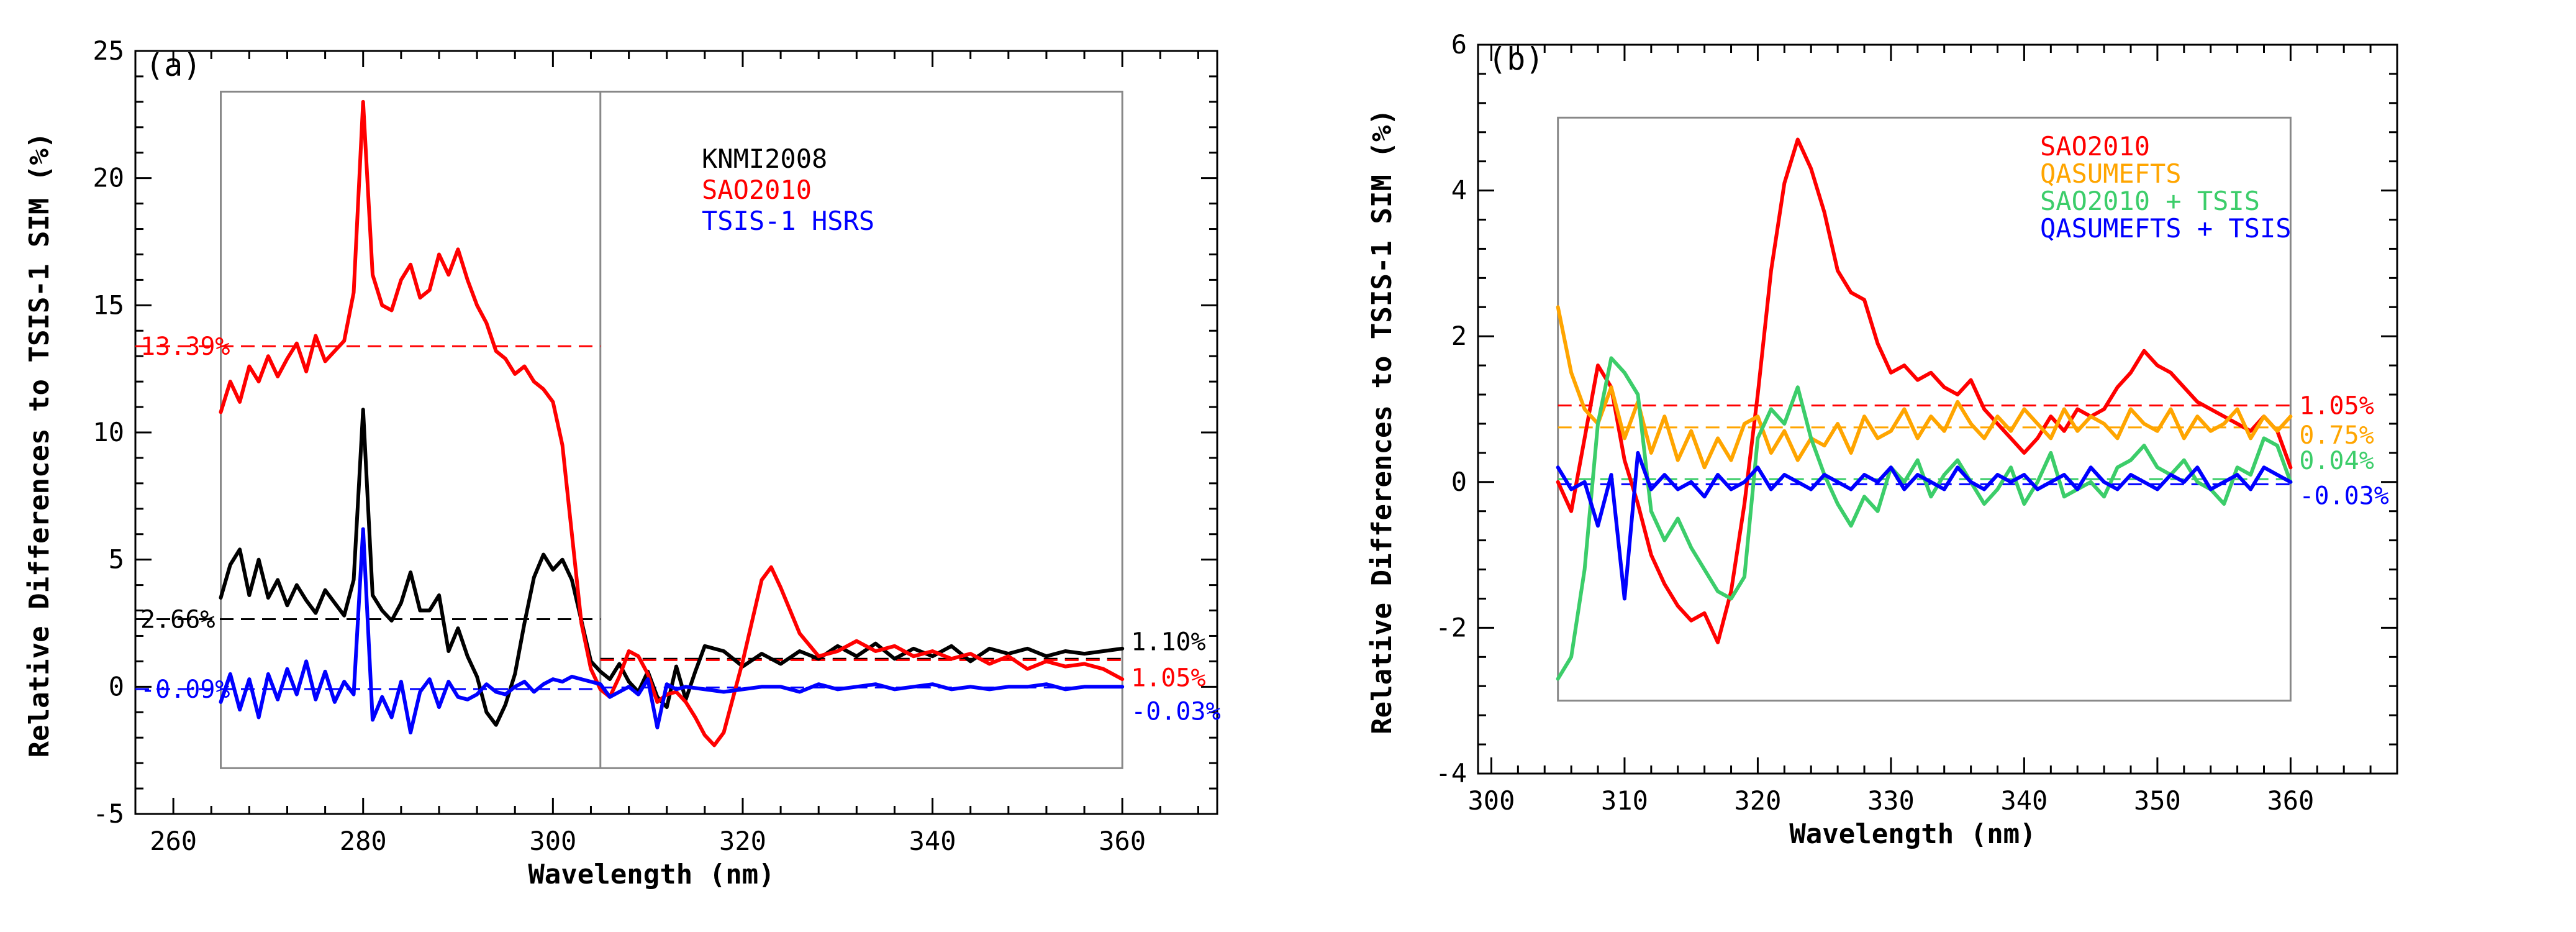 The width and height of the screenshot is (2576, 932). Describe the element at coordinates (108, 305) in the screenshot. I see `y-tick-label: 15` at that location.